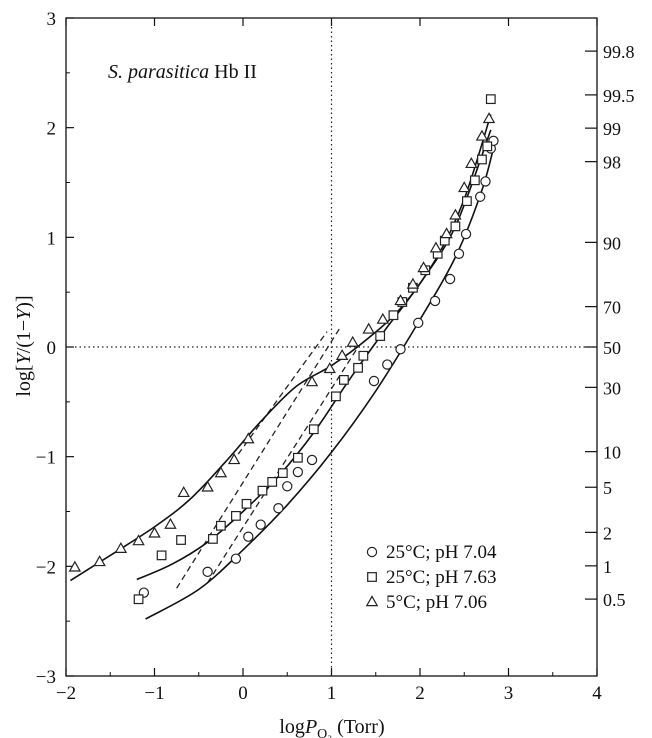 The image size is (652, 738). What do you see at coordinates (612, 348) in the screenshot?
I see `right-percent-label: 50` at bounding box center [612, 348].